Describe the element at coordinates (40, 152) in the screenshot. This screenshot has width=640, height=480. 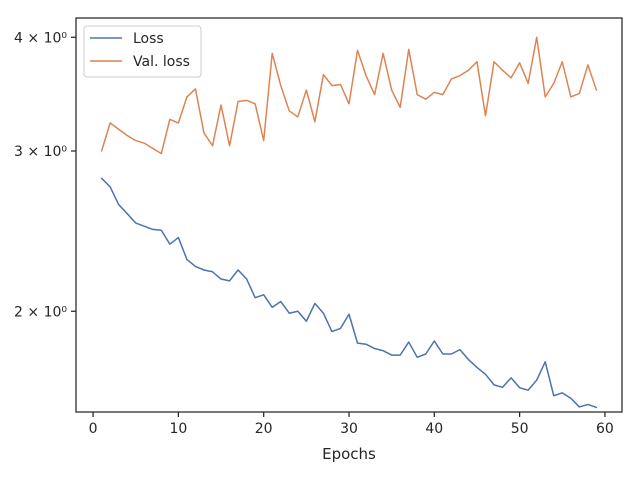
I see `y-tick-label: 3 × 10⁰` at that location.